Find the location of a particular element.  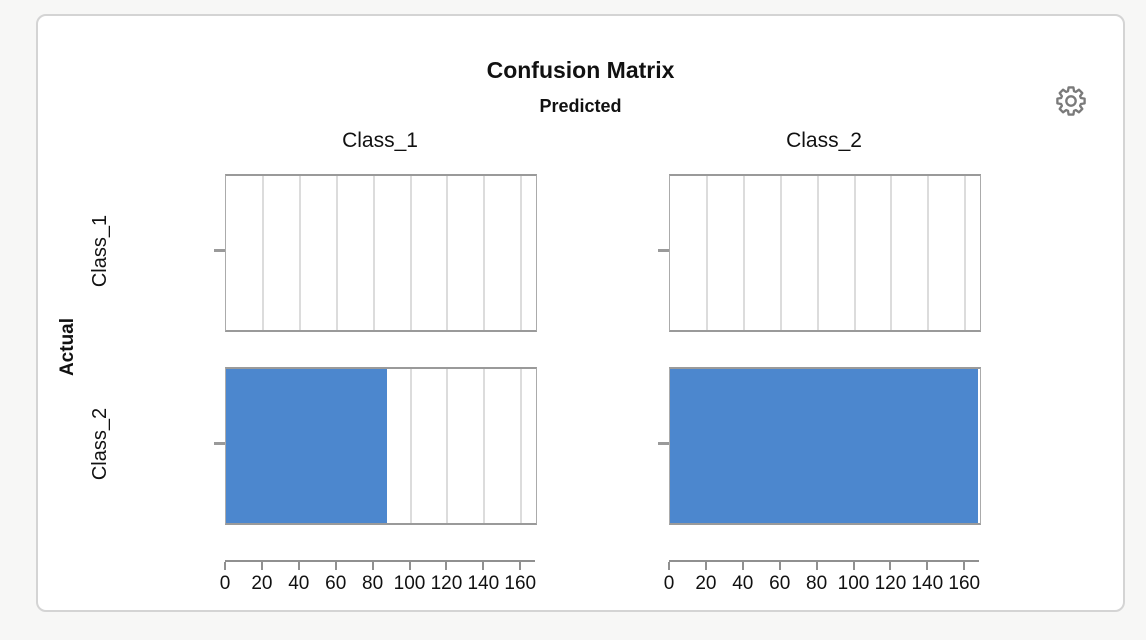

panel-actual-class1-predicted-class2 is located at coordinates (825, 253).